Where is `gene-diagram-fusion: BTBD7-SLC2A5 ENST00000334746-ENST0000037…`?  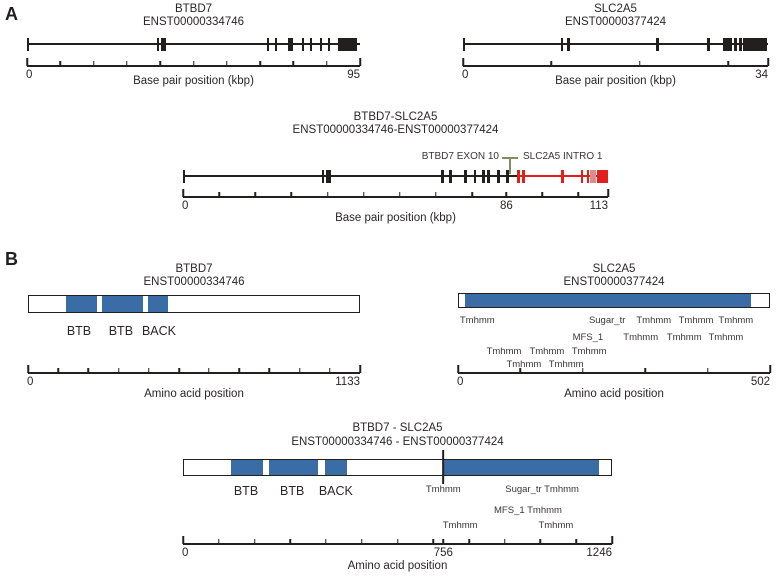 gene-diagram-fusion: BTBD7-SLC2A5 ENST00000334746-ENST0000037… is located at coordinates (395, 173).